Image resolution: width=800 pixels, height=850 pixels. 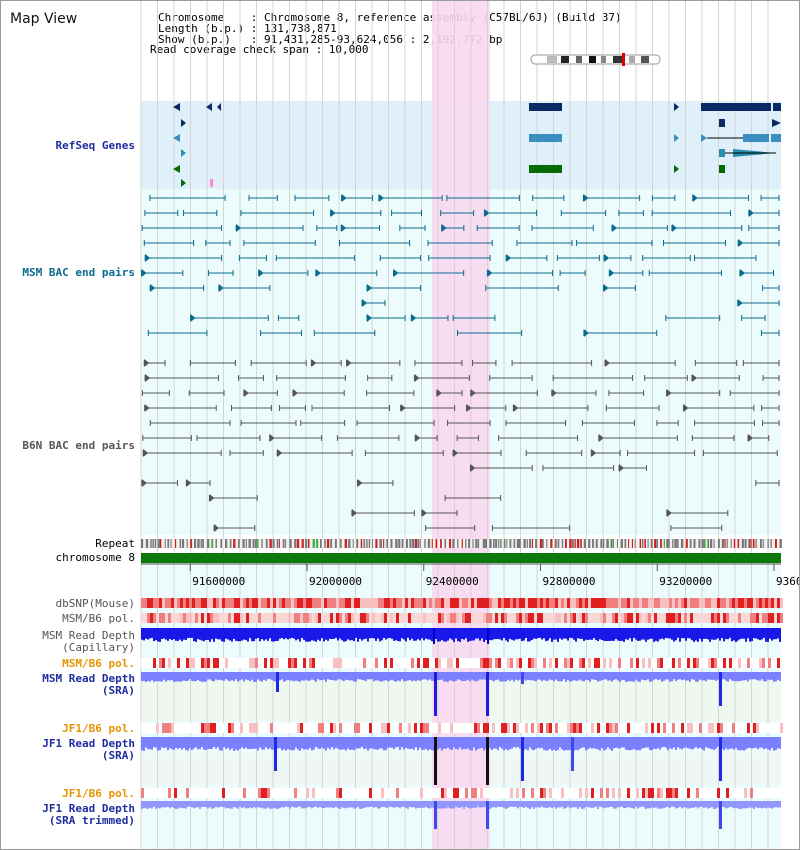 I want to click on chromosome-ideogram, so click(x=595, y=59).